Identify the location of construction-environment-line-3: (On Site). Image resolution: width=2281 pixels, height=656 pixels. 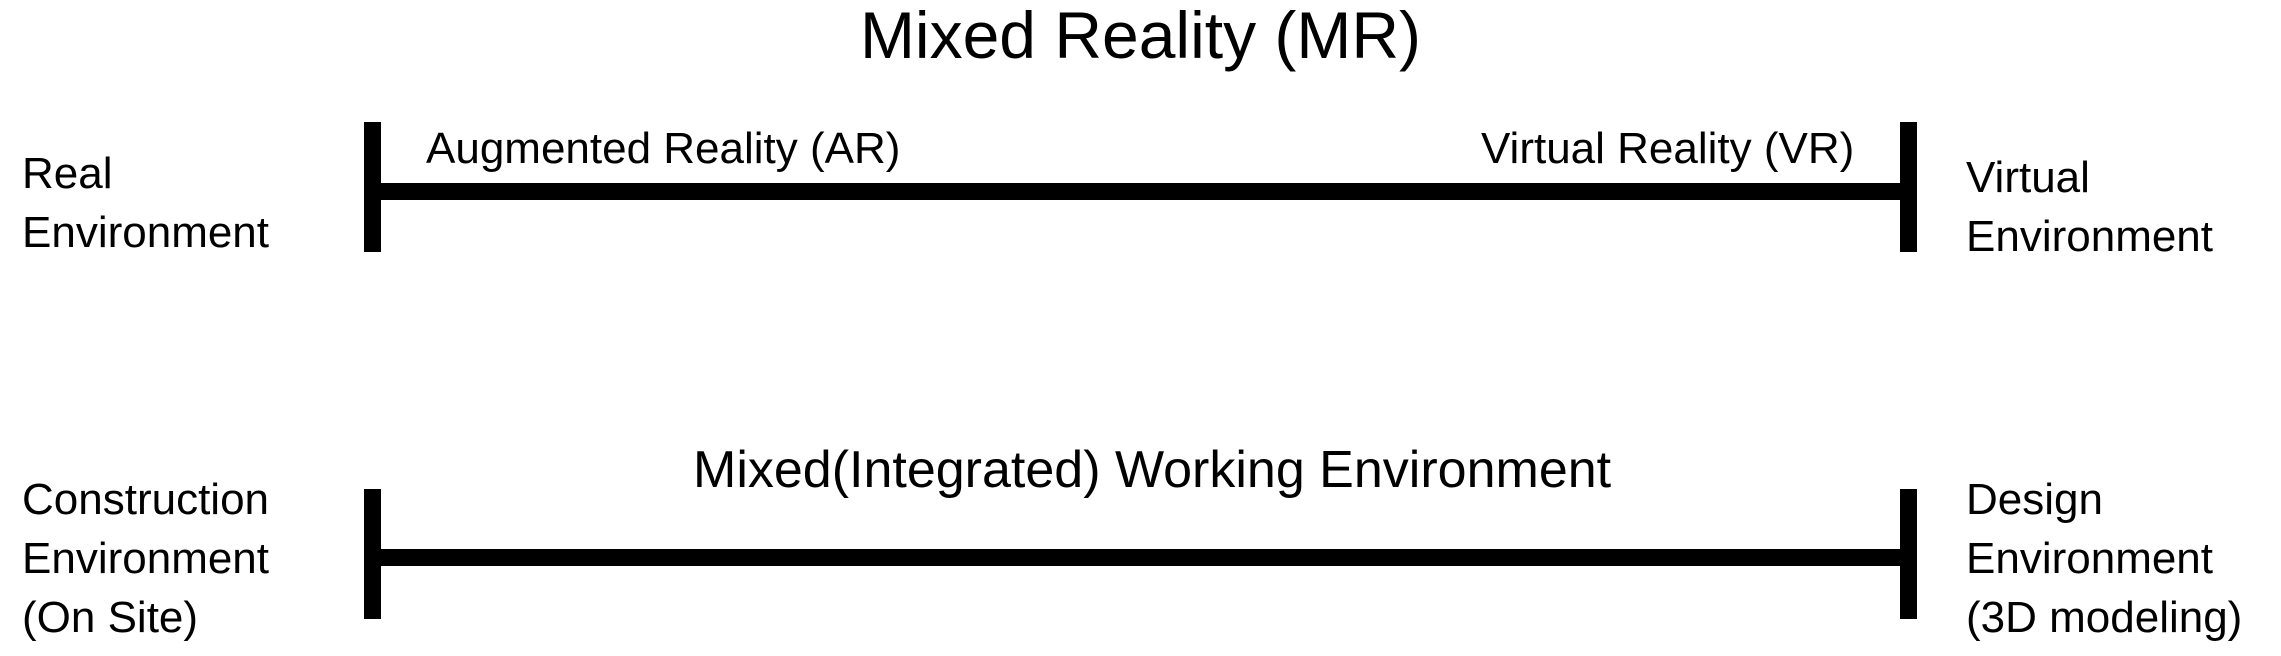
(110, 617).